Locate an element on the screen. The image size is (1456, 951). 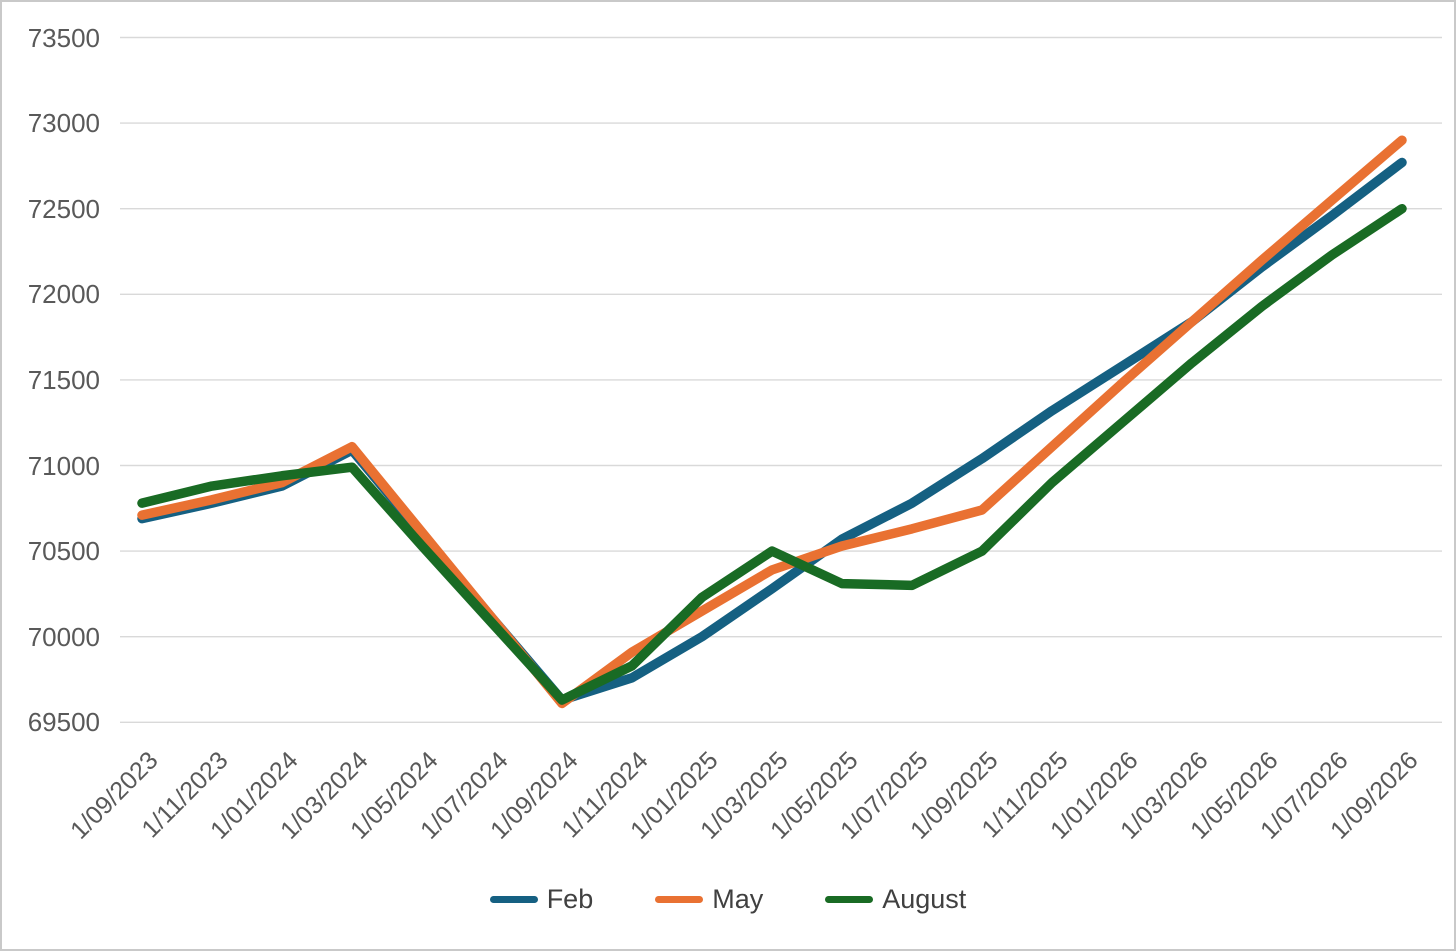
y-axis-tick-label: 71000 is located at coordinates (63, 465).